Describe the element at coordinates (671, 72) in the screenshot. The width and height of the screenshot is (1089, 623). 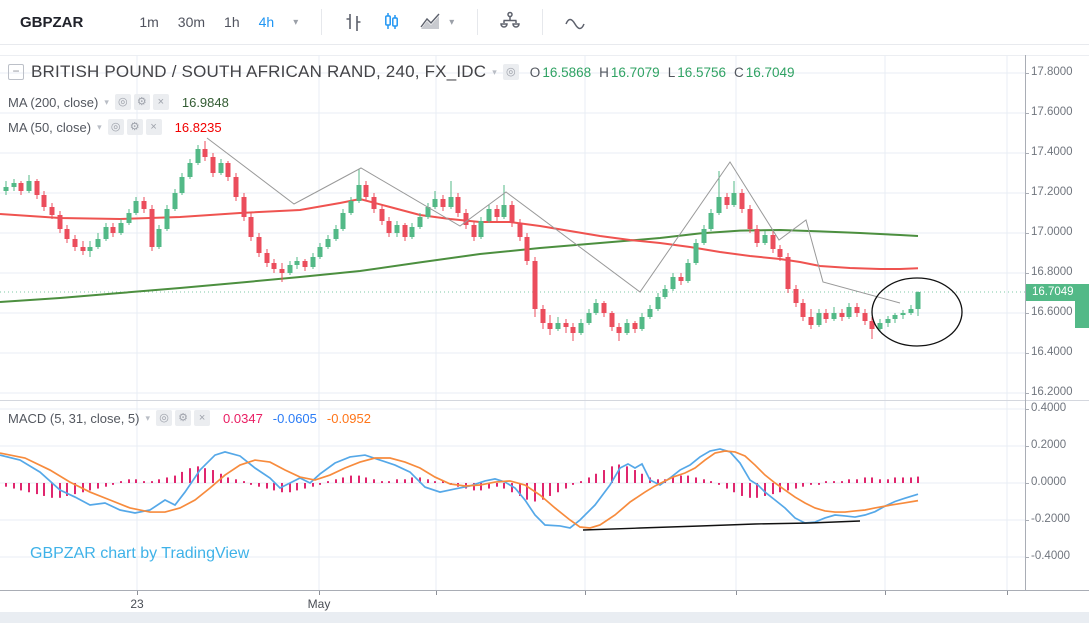
I see `low-label: L` at that location.